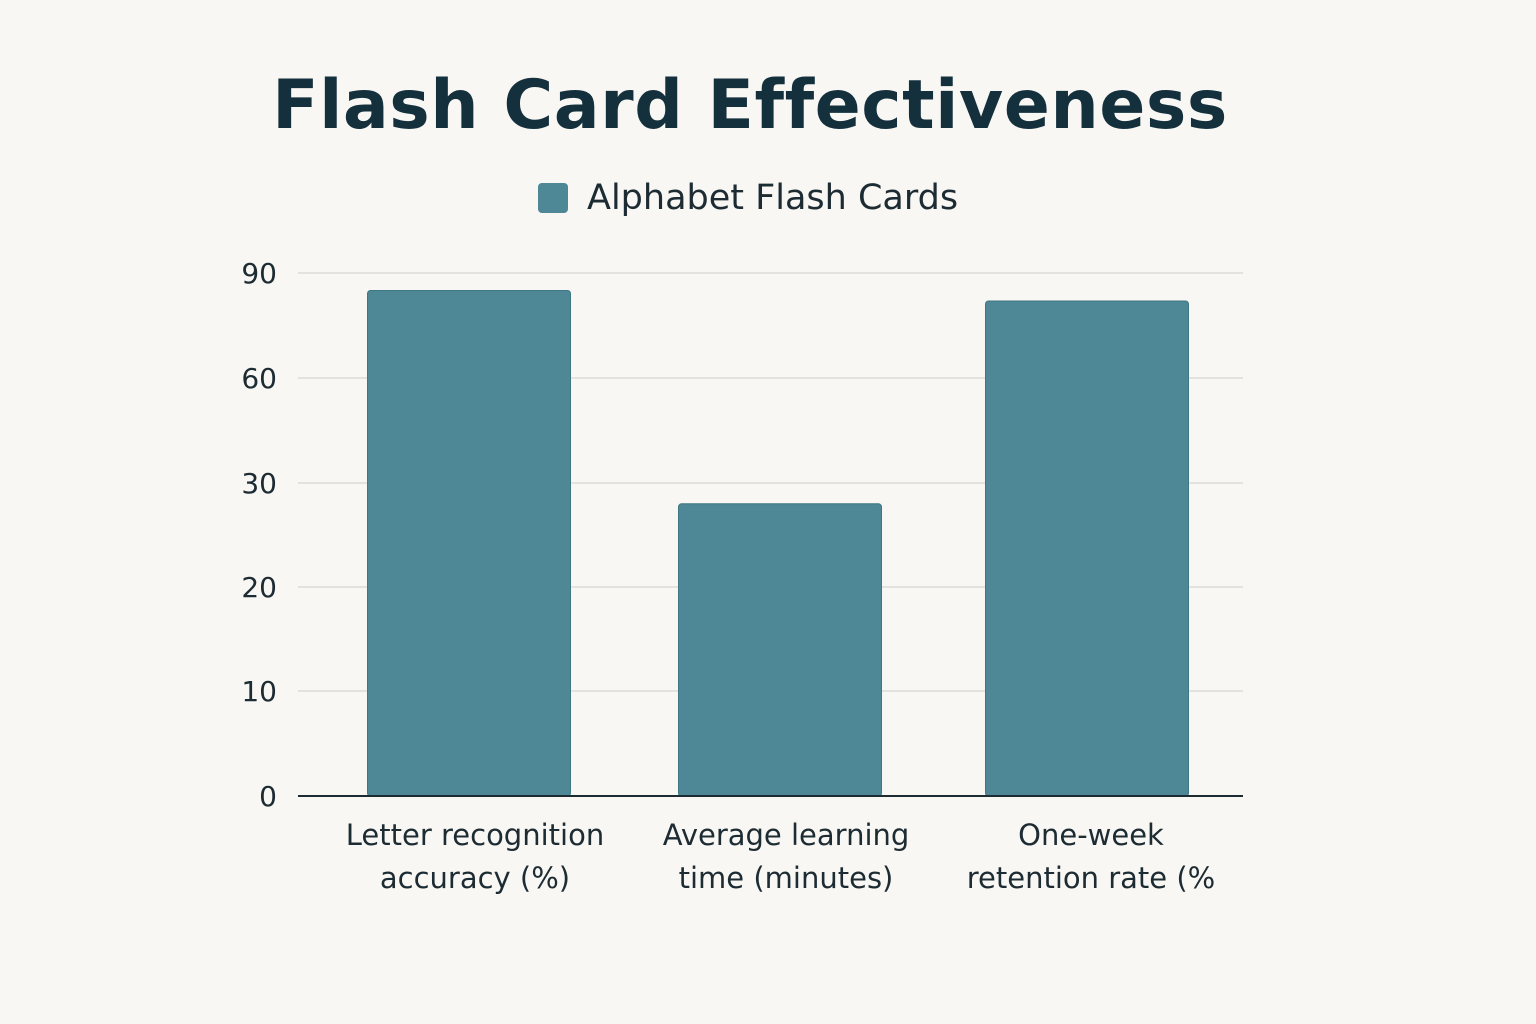  What do you see at coordinates (553, 198) in the screenshot?
I see `legend-swatch` at bounding box center [553, 198].